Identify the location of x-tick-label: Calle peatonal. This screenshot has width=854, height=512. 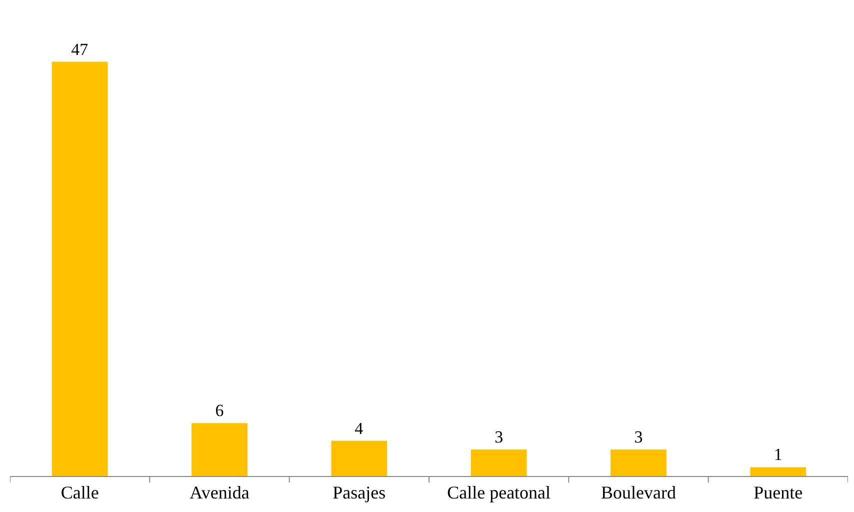
(499, 492).